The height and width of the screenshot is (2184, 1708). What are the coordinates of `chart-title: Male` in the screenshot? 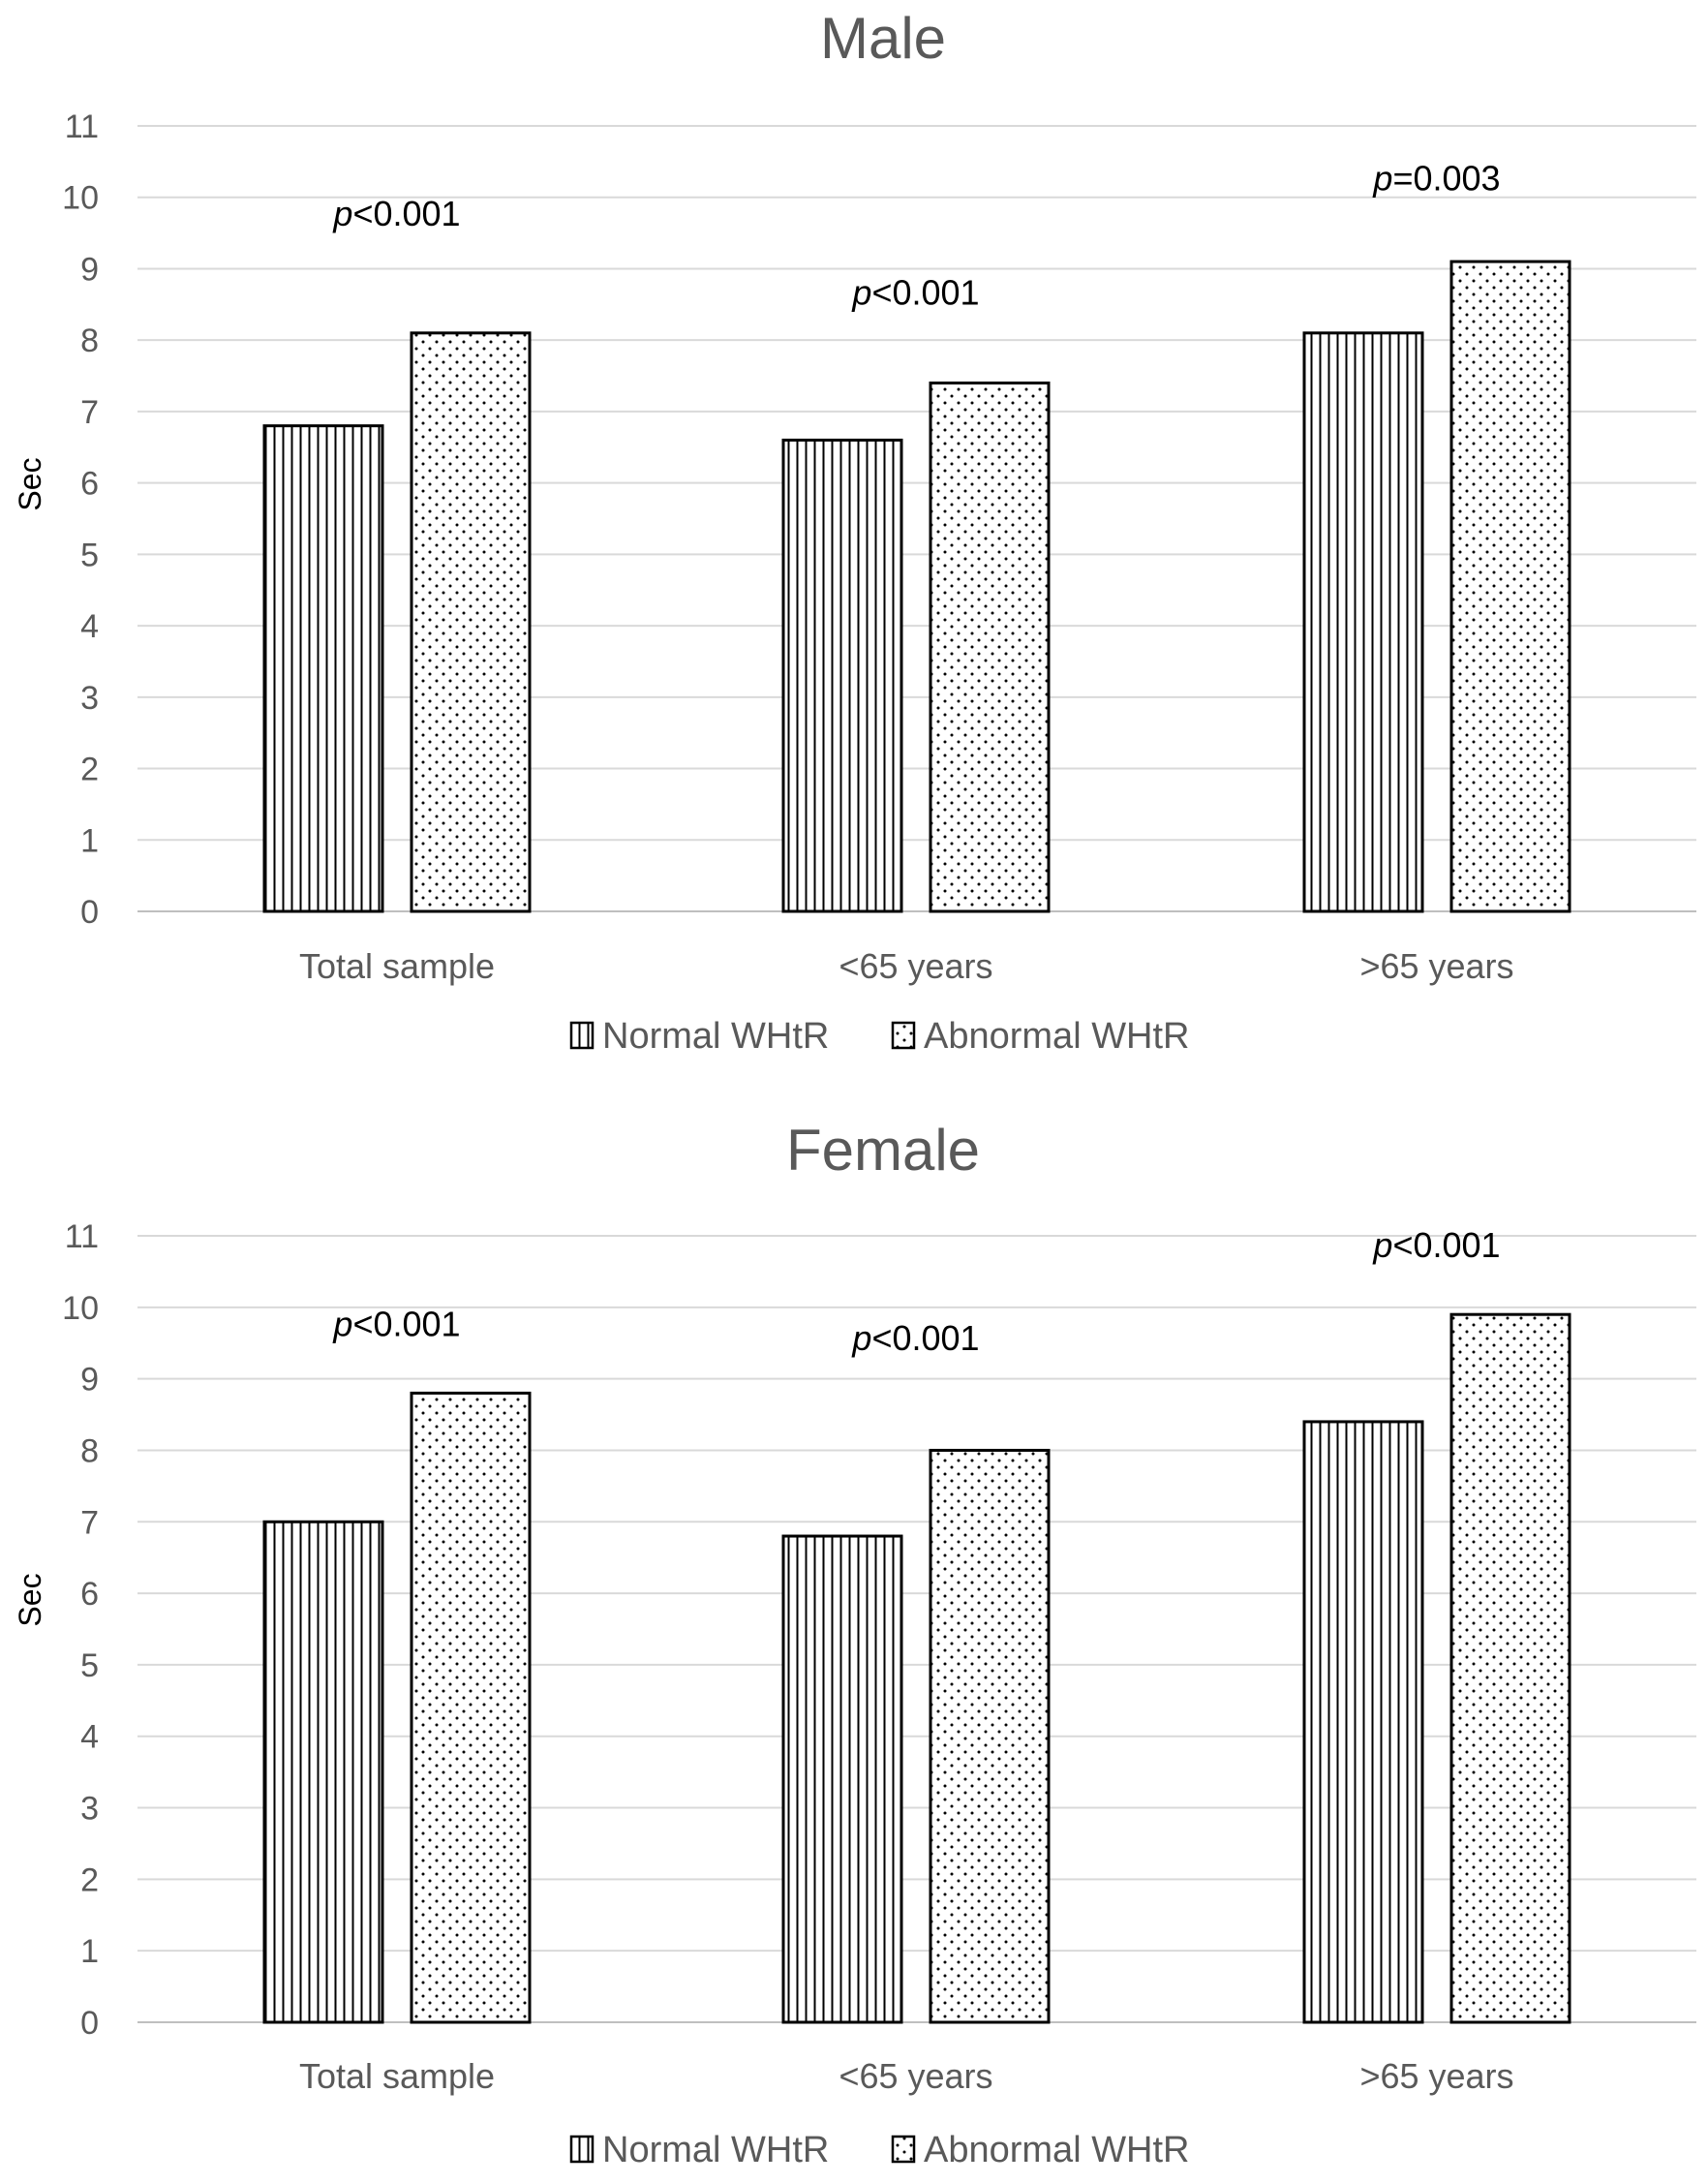 It's located at (883, 39).